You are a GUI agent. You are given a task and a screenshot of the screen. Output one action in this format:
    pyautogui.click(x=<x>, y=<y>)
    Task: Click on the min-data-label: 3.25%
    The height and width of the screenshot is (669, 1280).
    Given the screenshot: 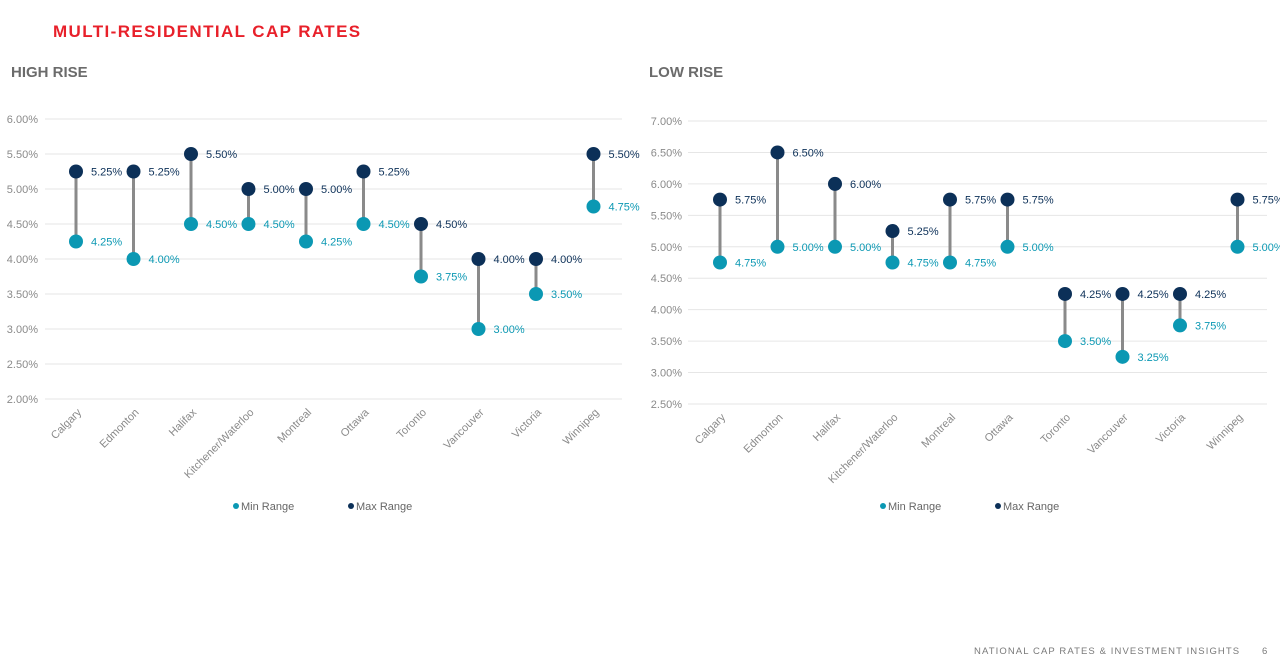 What is the action you would take?
    pyautogui.click(x=1153, y=358)
    